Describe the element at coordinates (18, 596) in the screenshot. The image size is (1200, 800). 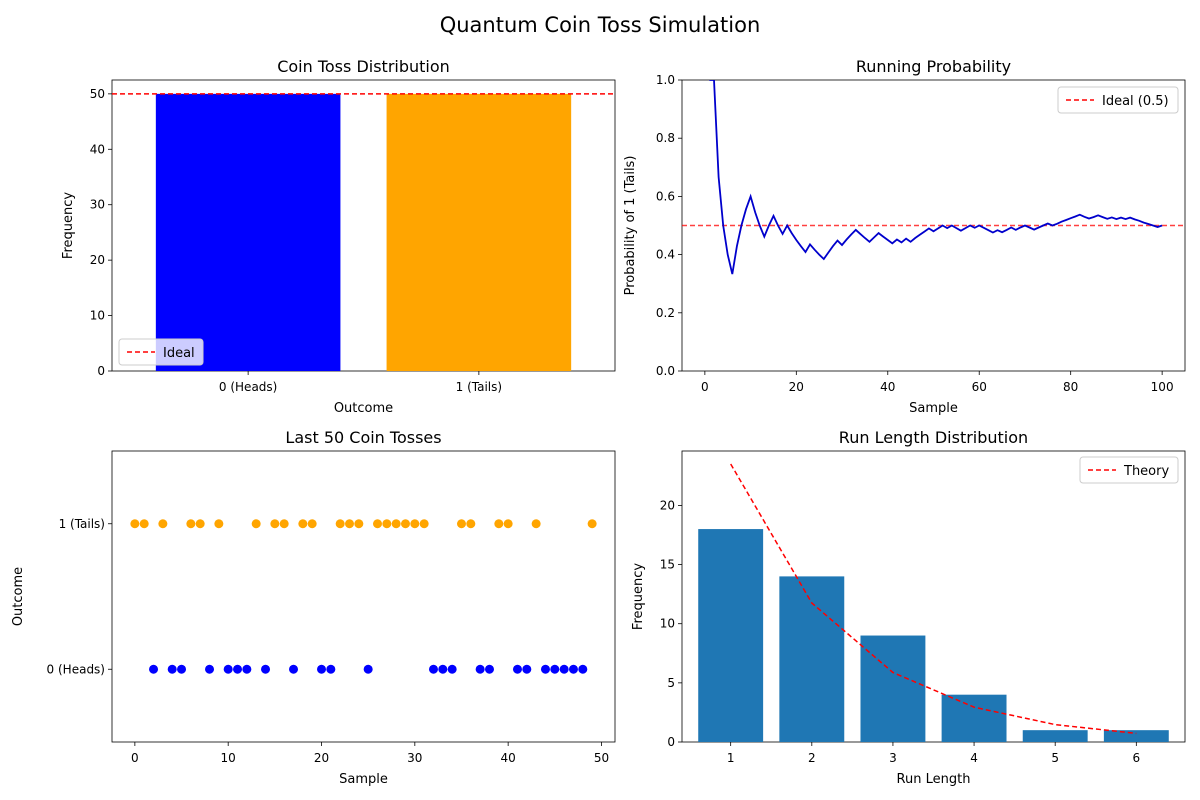
I see `y-axis-label: Outcome` at that location.